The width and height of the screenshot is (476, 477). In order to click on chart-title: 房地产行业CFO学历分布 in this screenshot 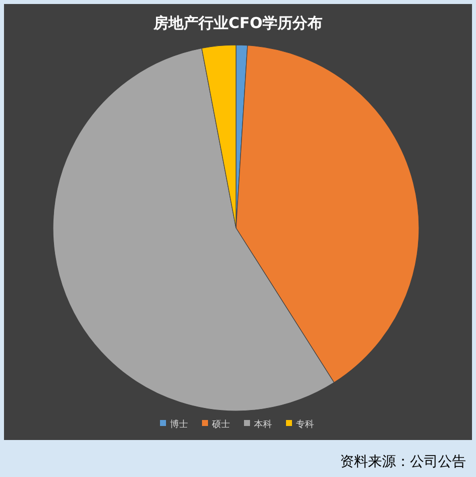, I will do `click(237, 23)`.